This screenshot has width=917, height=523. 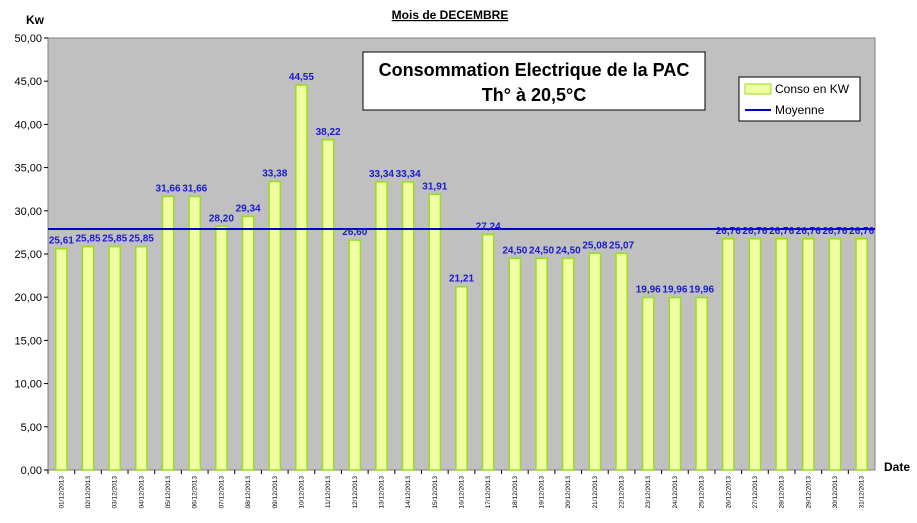 I want to click on x-tick-label: 09/12/2013, so click(x=275, y=492).